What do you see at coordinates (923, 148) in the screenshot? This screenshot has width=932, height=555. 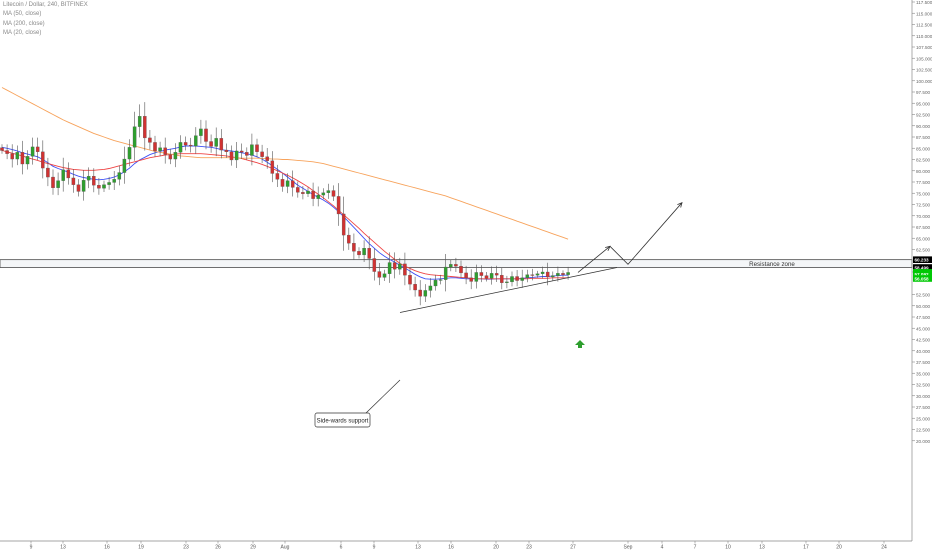 I see `price-tick-label: 85.000` at bounding box center [923, 148].